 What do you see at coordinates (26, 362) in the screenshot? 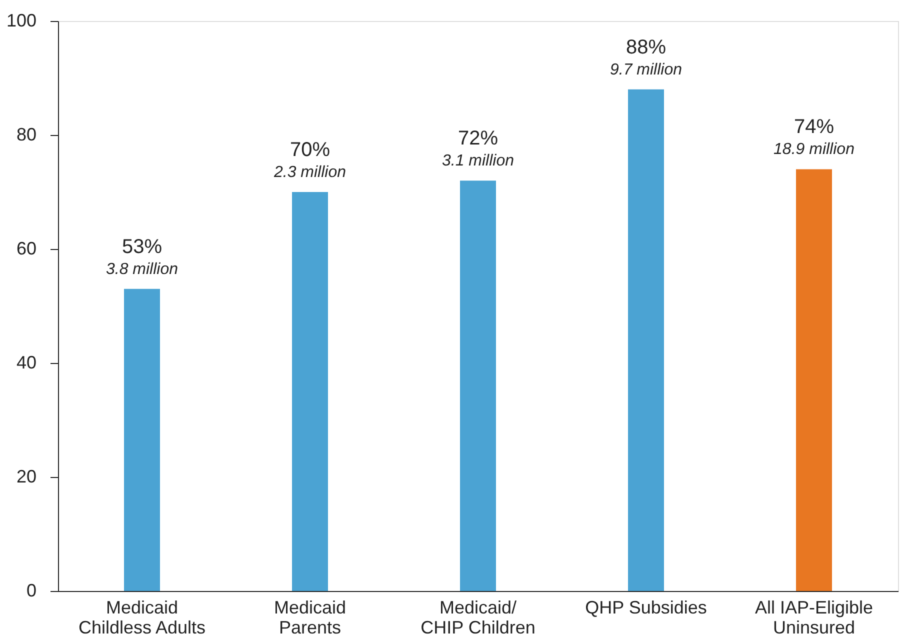
I see `y-tick-label: 40` at bounding box center [26, 362].